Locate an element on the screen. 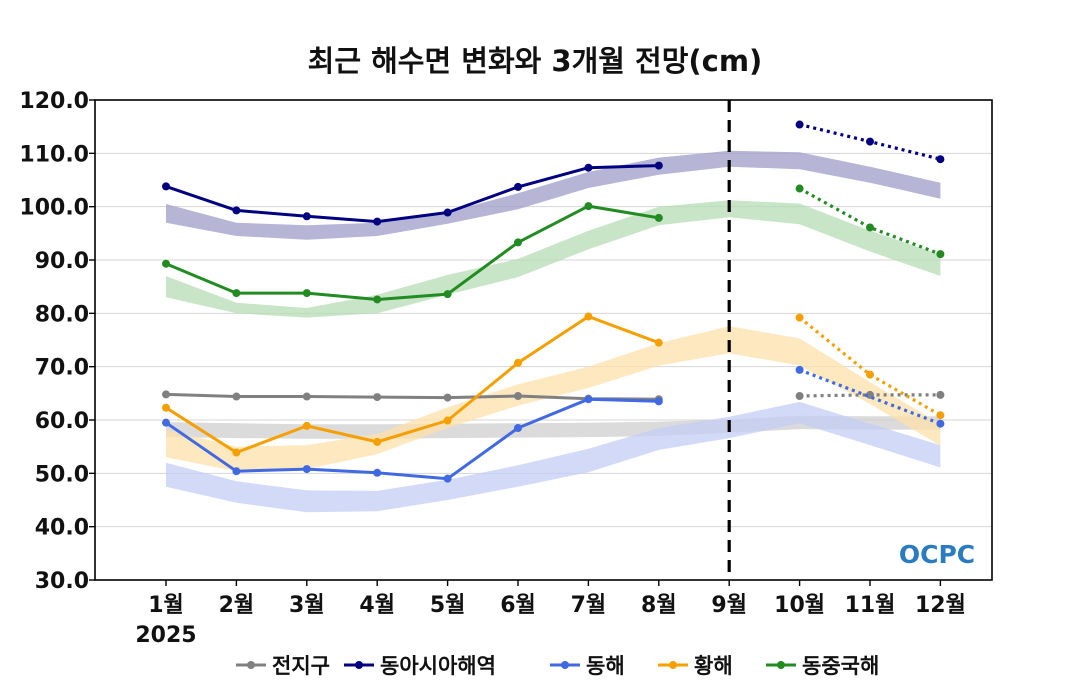  x-tick-label: 8월 is located at coordinates (659, 605).